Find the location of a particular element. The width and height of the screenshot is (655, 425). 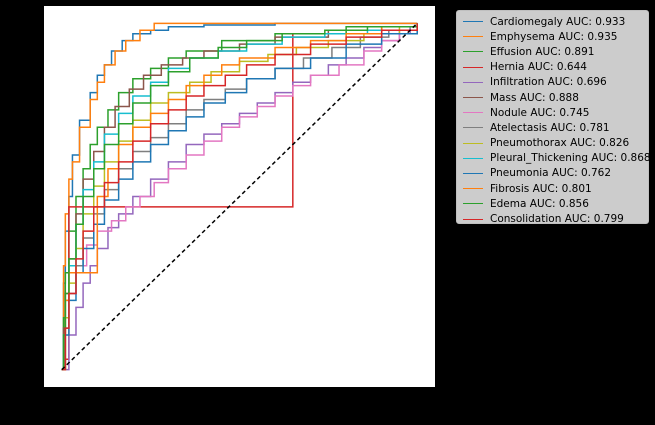

legend-entry: Mass AUC: 0.888 is located at coordinates (552, 97).